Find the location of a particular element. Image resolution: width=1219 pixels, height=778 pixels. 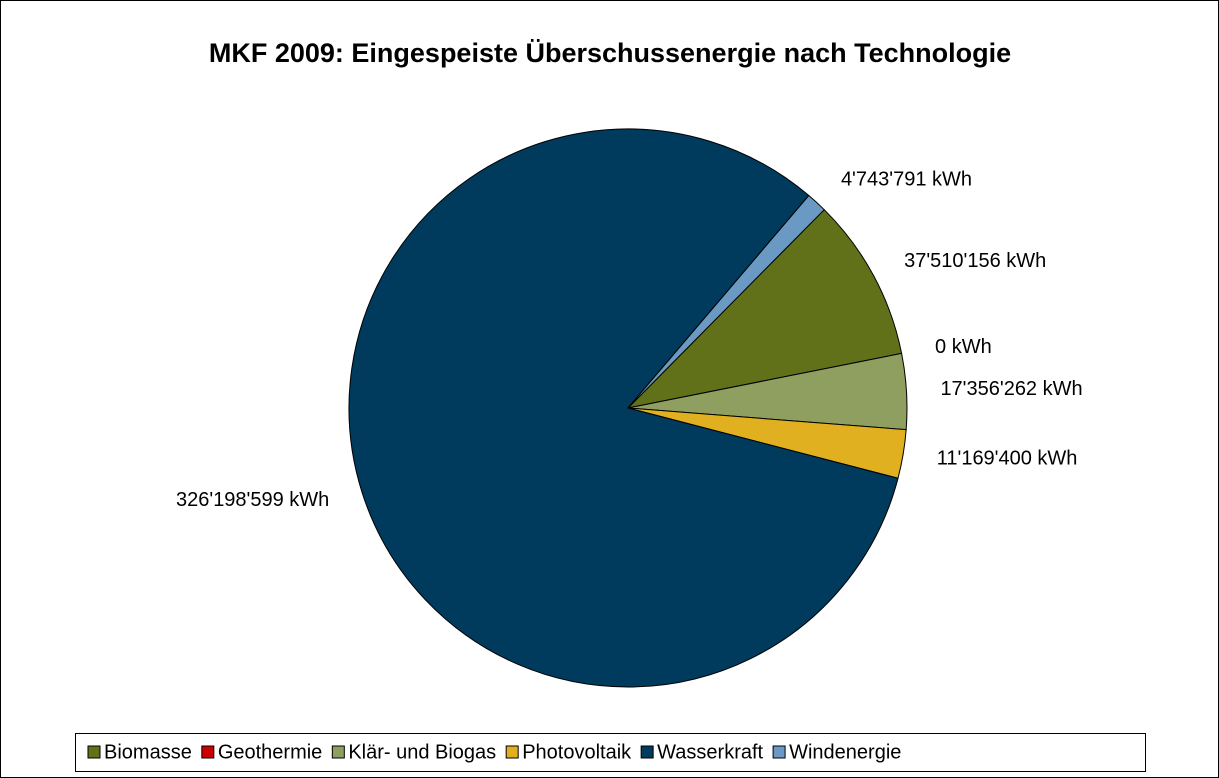

legend-label: Photovoltaik is located at coordinates (577, 752).